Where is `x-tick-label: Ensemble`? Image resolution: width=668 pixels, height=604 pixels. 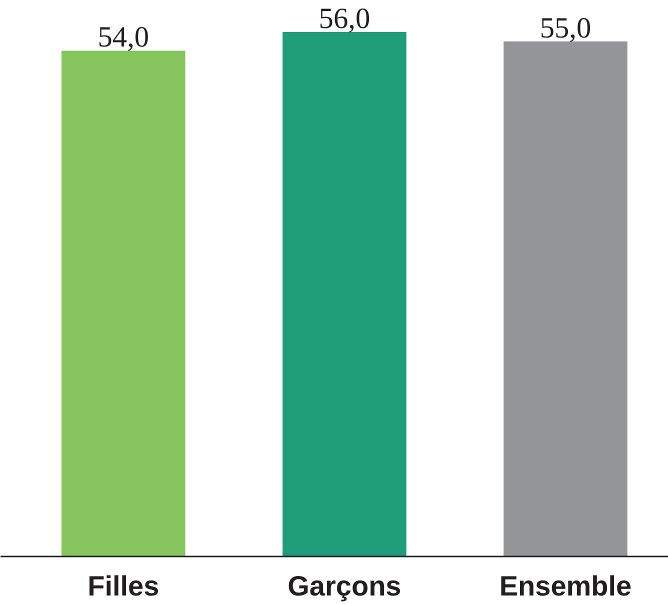 x-tick-label: Ensemble is located at coordinates (565, 586).